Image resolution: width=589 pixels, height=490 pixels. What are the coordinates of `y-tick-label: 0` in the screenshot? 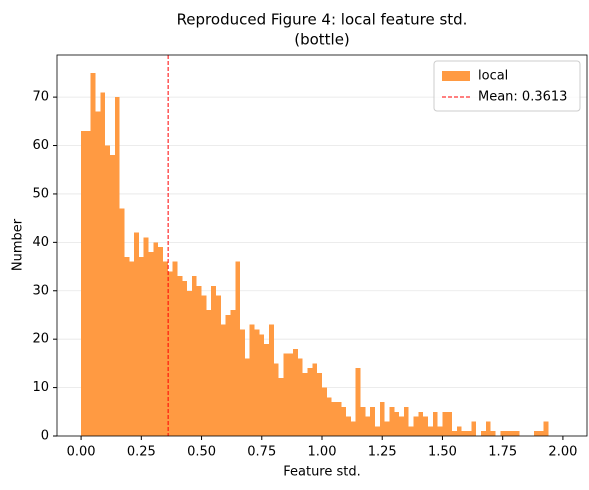 It's located at (45, 436).